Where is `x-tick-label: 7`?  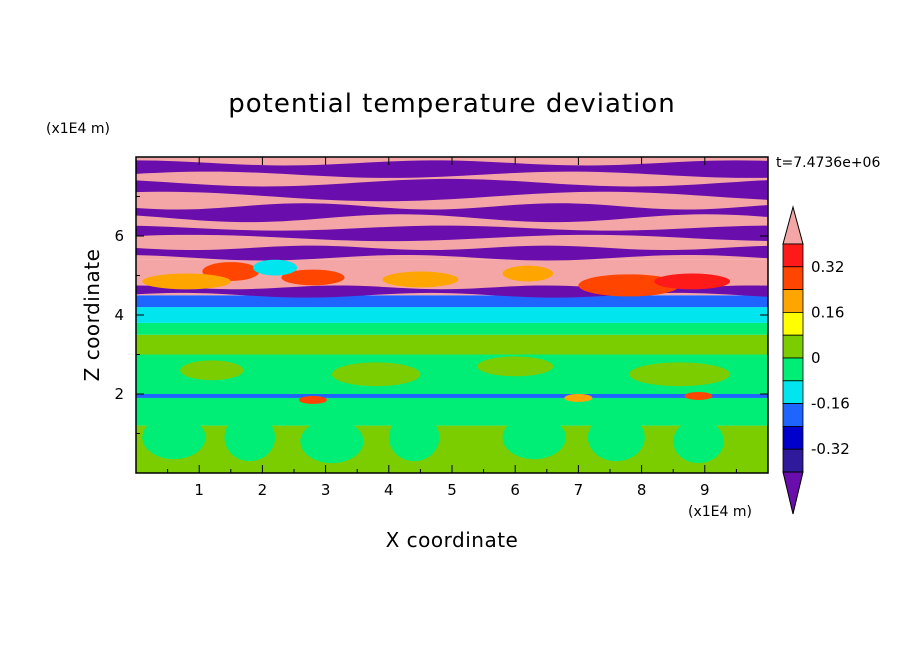 x-tick-label: 7 is located at coordinates (579, 490).